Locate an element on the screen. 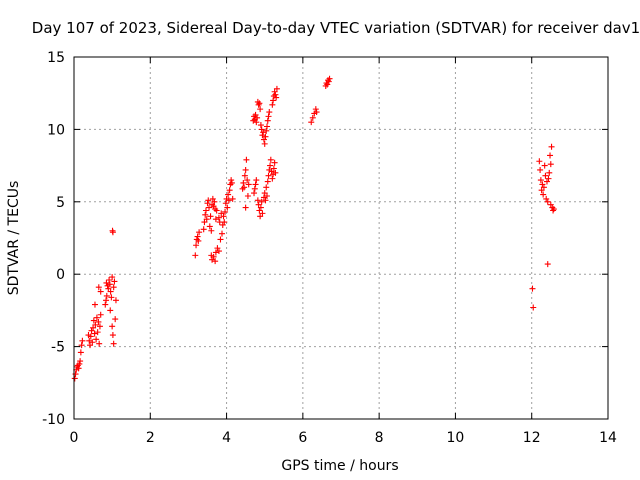 Image resolution: width=640 pixels, height=480 pixels. y-tick-label: 5 is located at coordinates (60, 203).